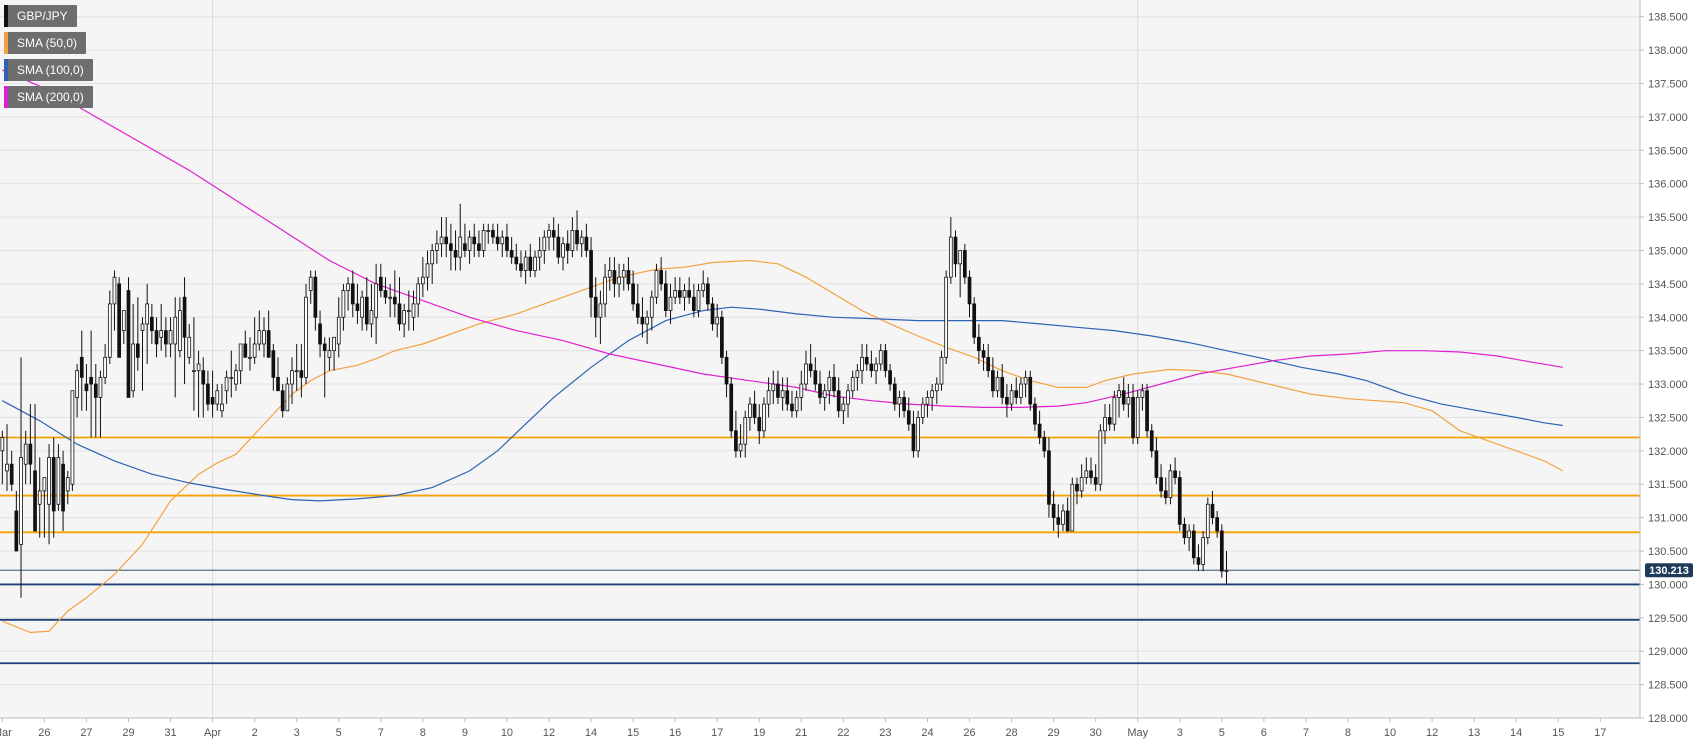 This screenshot has height=749, width=1707. What do you see at coordinates (45, 43) in the screenshot?
I see `legend-item-sma-50: SMA (50,0)` at bounding box center [45, 43].